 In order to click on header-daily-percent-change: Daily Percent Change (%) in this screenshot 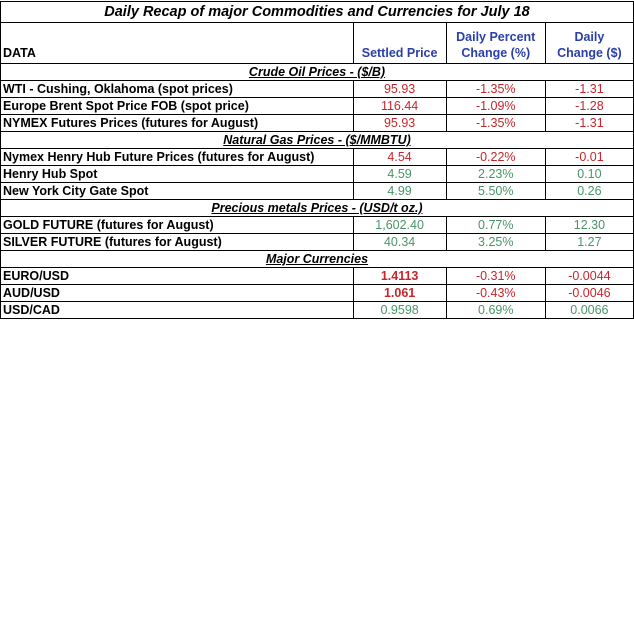, I will do `click(495, 43)`.